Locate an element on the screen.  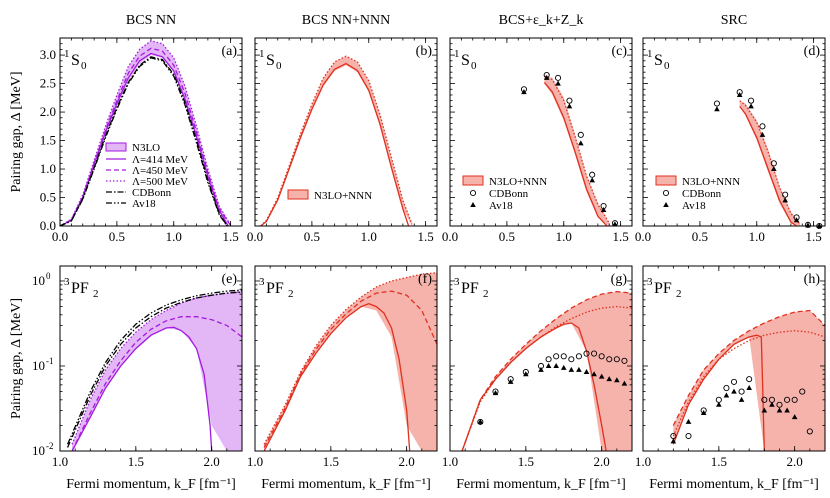
column-title: SRC is located at coordinates (734, 20).